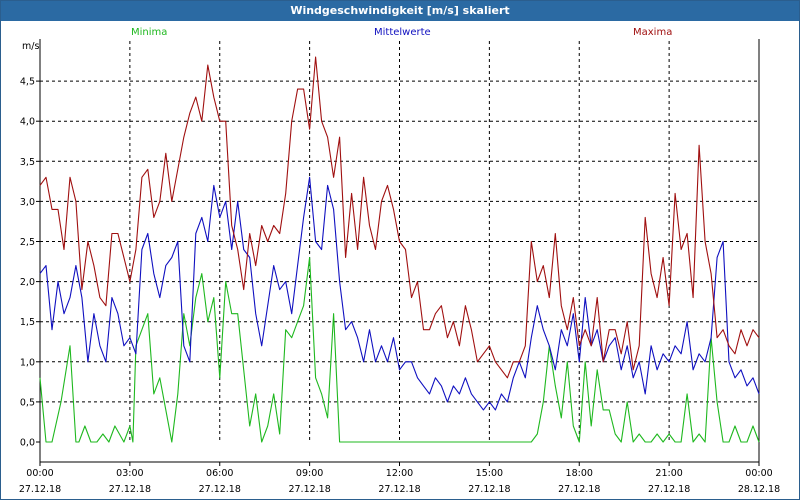  What do you see at coordinates (668, 473) in the screenshot?
I see `x-tick-time-label: 21:00` at bounding box center [668, 473].